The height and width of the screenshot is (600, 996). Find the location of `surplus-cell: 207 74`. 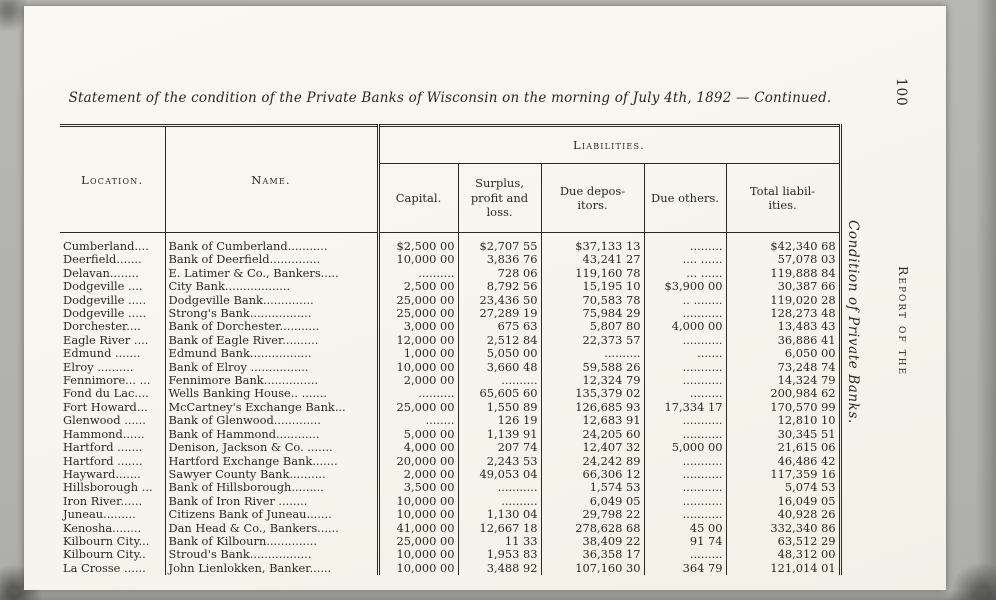

surplus-cell: 207 74 is located at coordinates (500, 448).